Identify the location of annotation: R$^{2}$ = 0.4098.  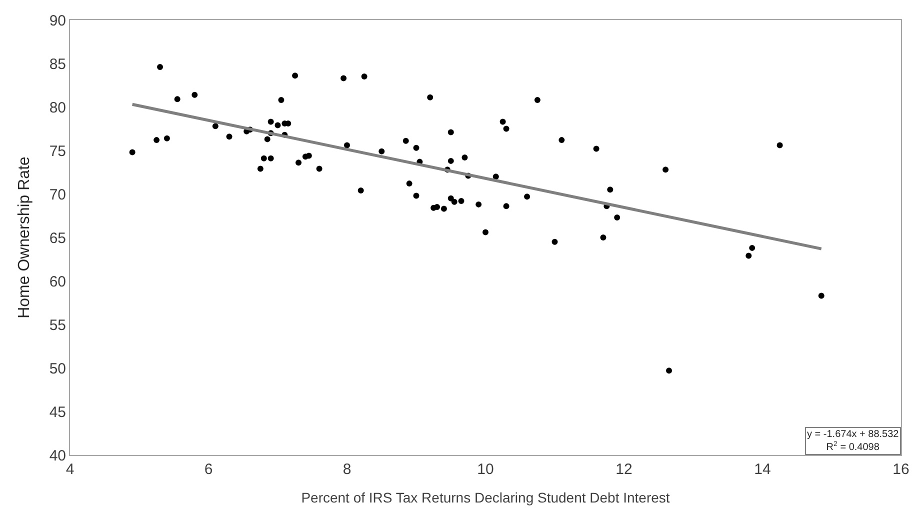
(853, 446).